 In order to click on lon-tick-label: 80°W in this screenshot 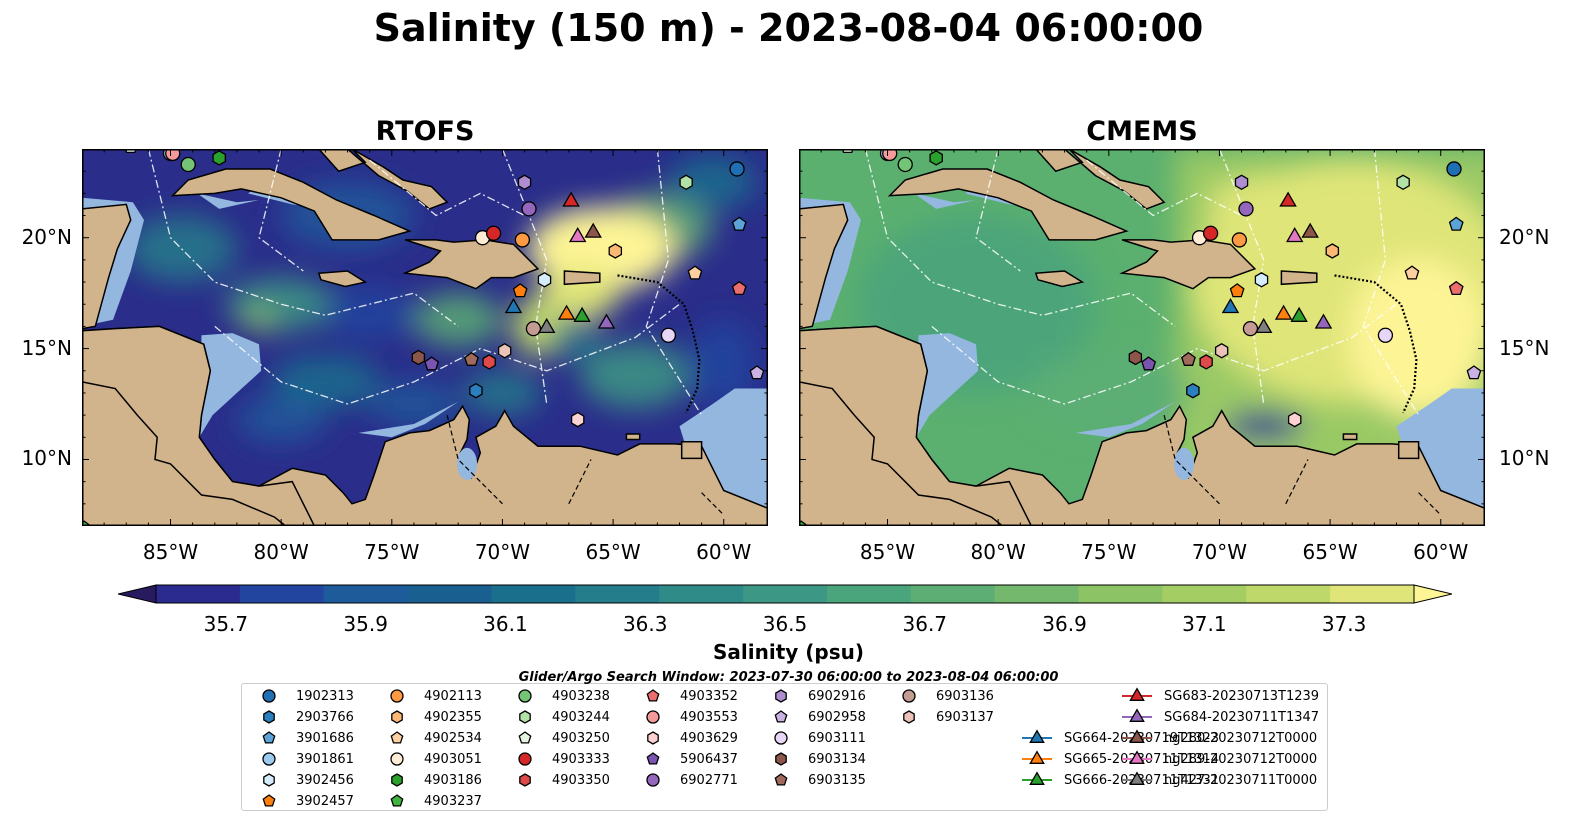, I will do `click(281, 552)`.